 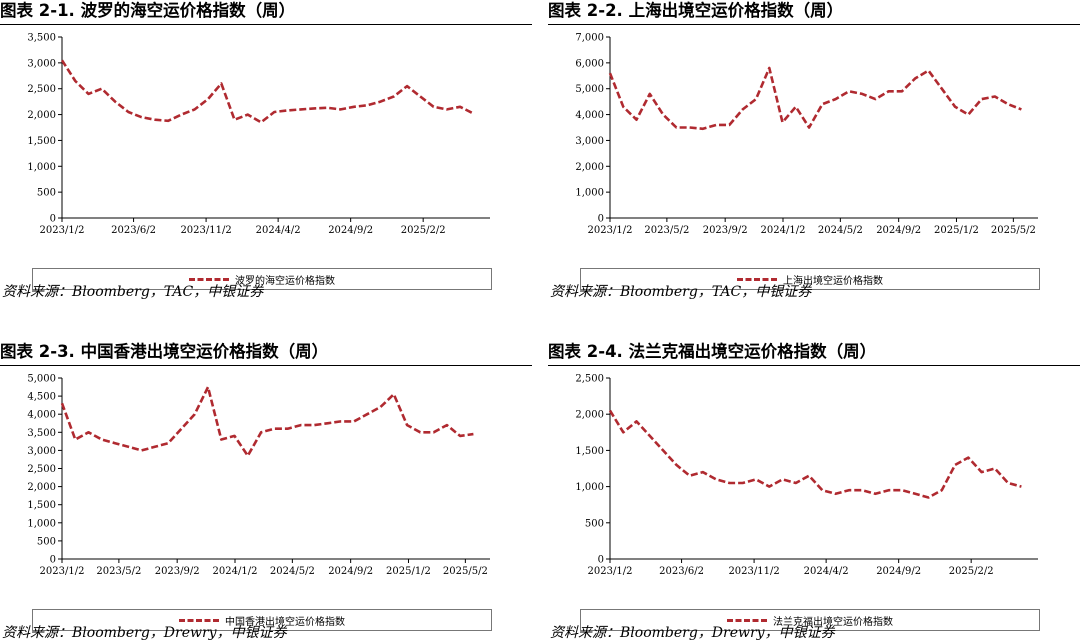 What do you see at coordinates (266, 11) in the screenshot?
I see `chart-title: 图表 2-1. 波罗的海空运价格指数（周）` at bounding box center [266, 11].